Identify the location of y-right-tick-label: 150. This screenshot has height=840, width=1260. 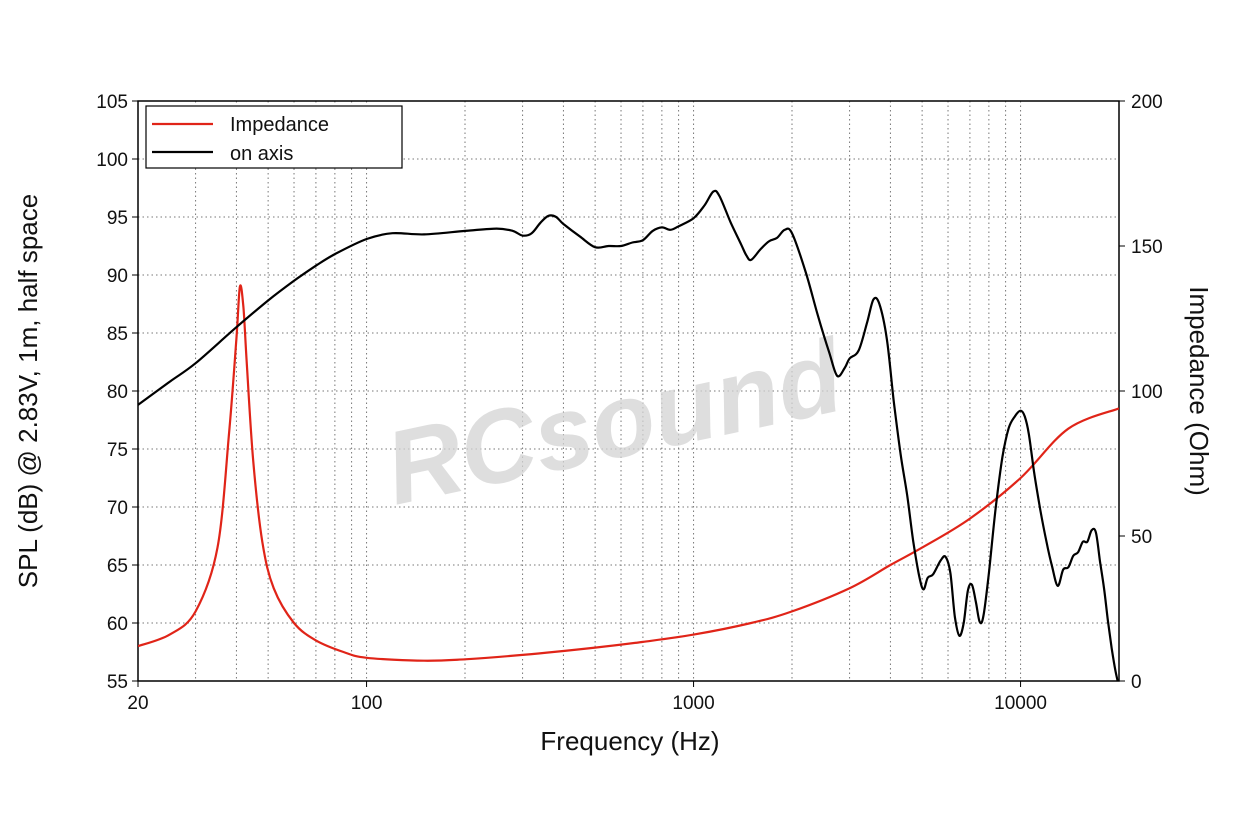
(1147, 247).